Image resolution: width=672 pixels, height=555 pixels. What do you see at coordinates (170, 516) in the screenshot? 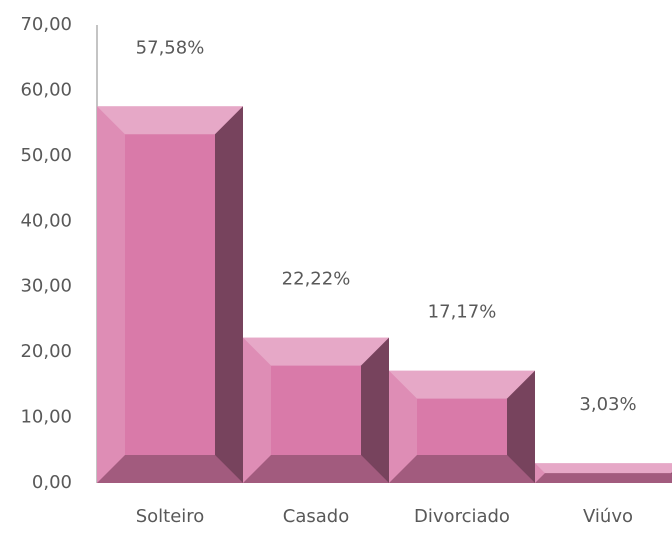
I see `x-tick-label: Solteiro` at bounding box center [170, 516].